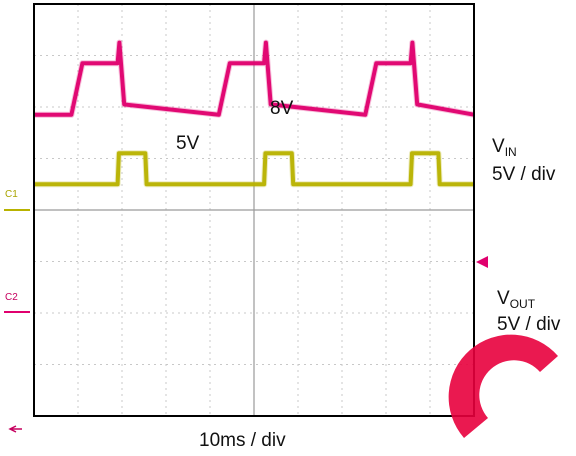 The height and width of the screenshot is (456, 576). I want to click on trace-vout, so click(254, 78).